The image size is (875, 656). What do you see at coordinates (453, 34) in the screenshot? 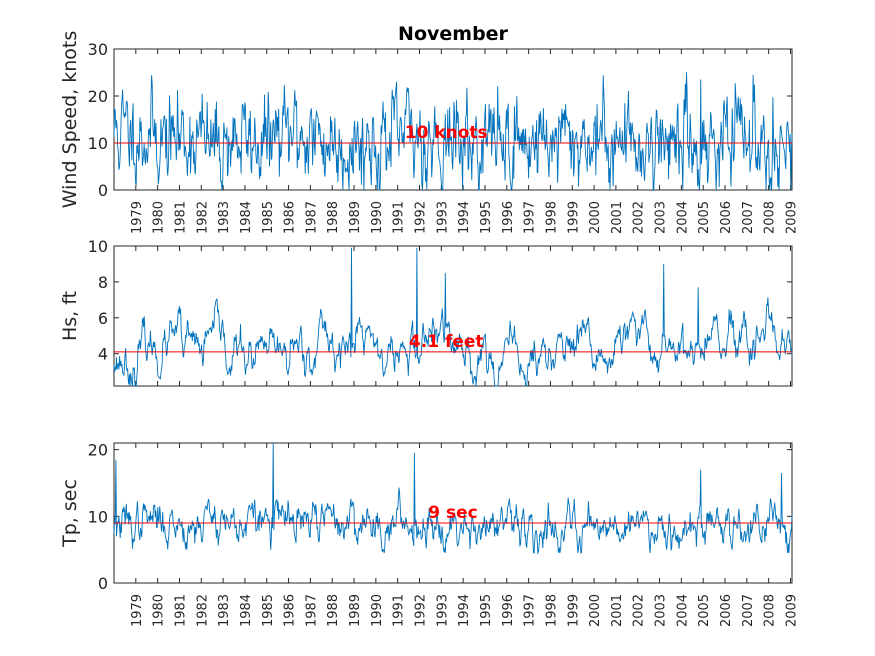
I see `chart-title: November` at bounding box center [453, 34].